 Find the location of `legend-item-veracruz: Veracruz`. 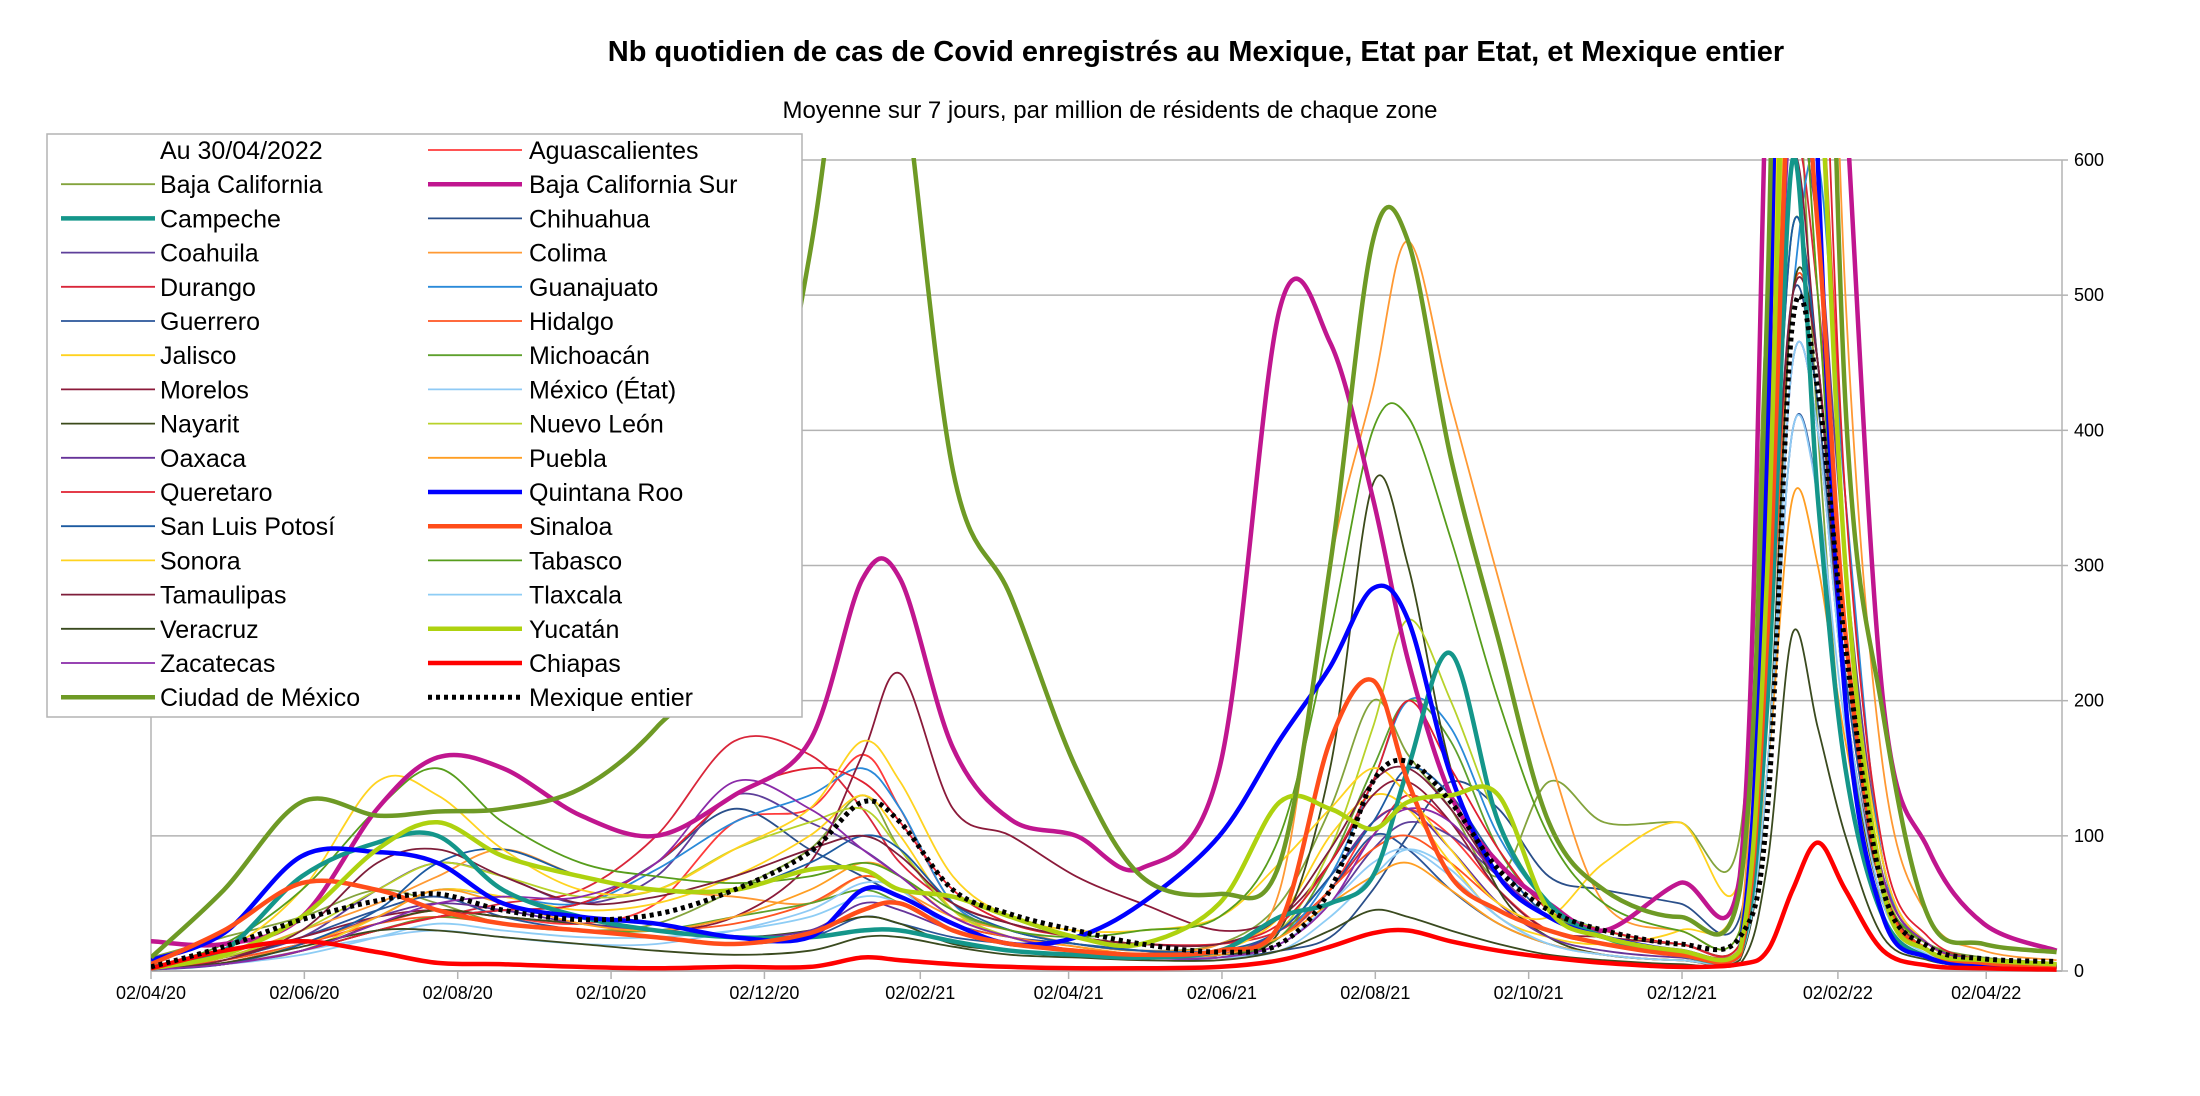

legend-item-veracruz: Veracruz is located at coordinates (160, 630).